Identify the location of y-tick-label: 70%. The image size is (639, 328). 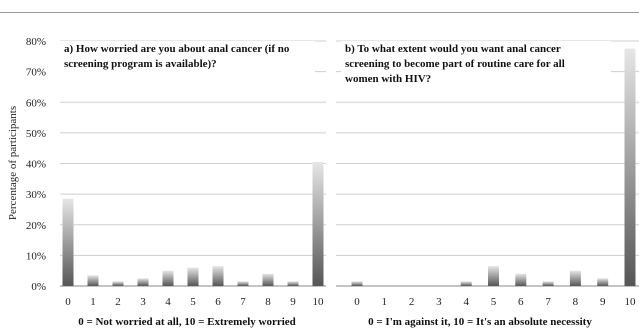
(36, 73).